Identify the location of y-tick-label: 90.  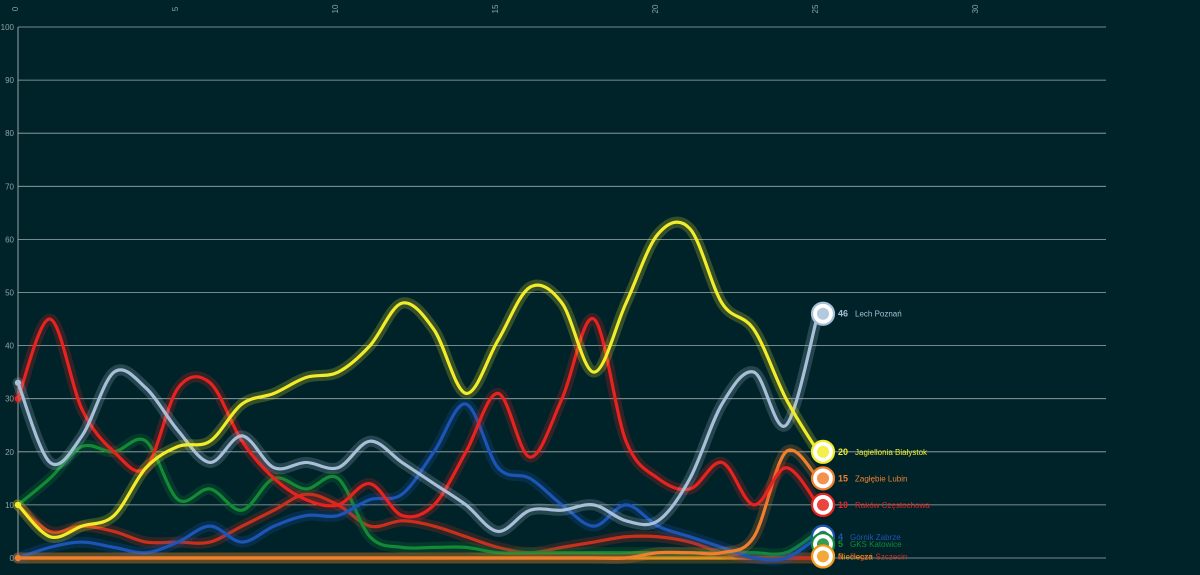
(9, 80).